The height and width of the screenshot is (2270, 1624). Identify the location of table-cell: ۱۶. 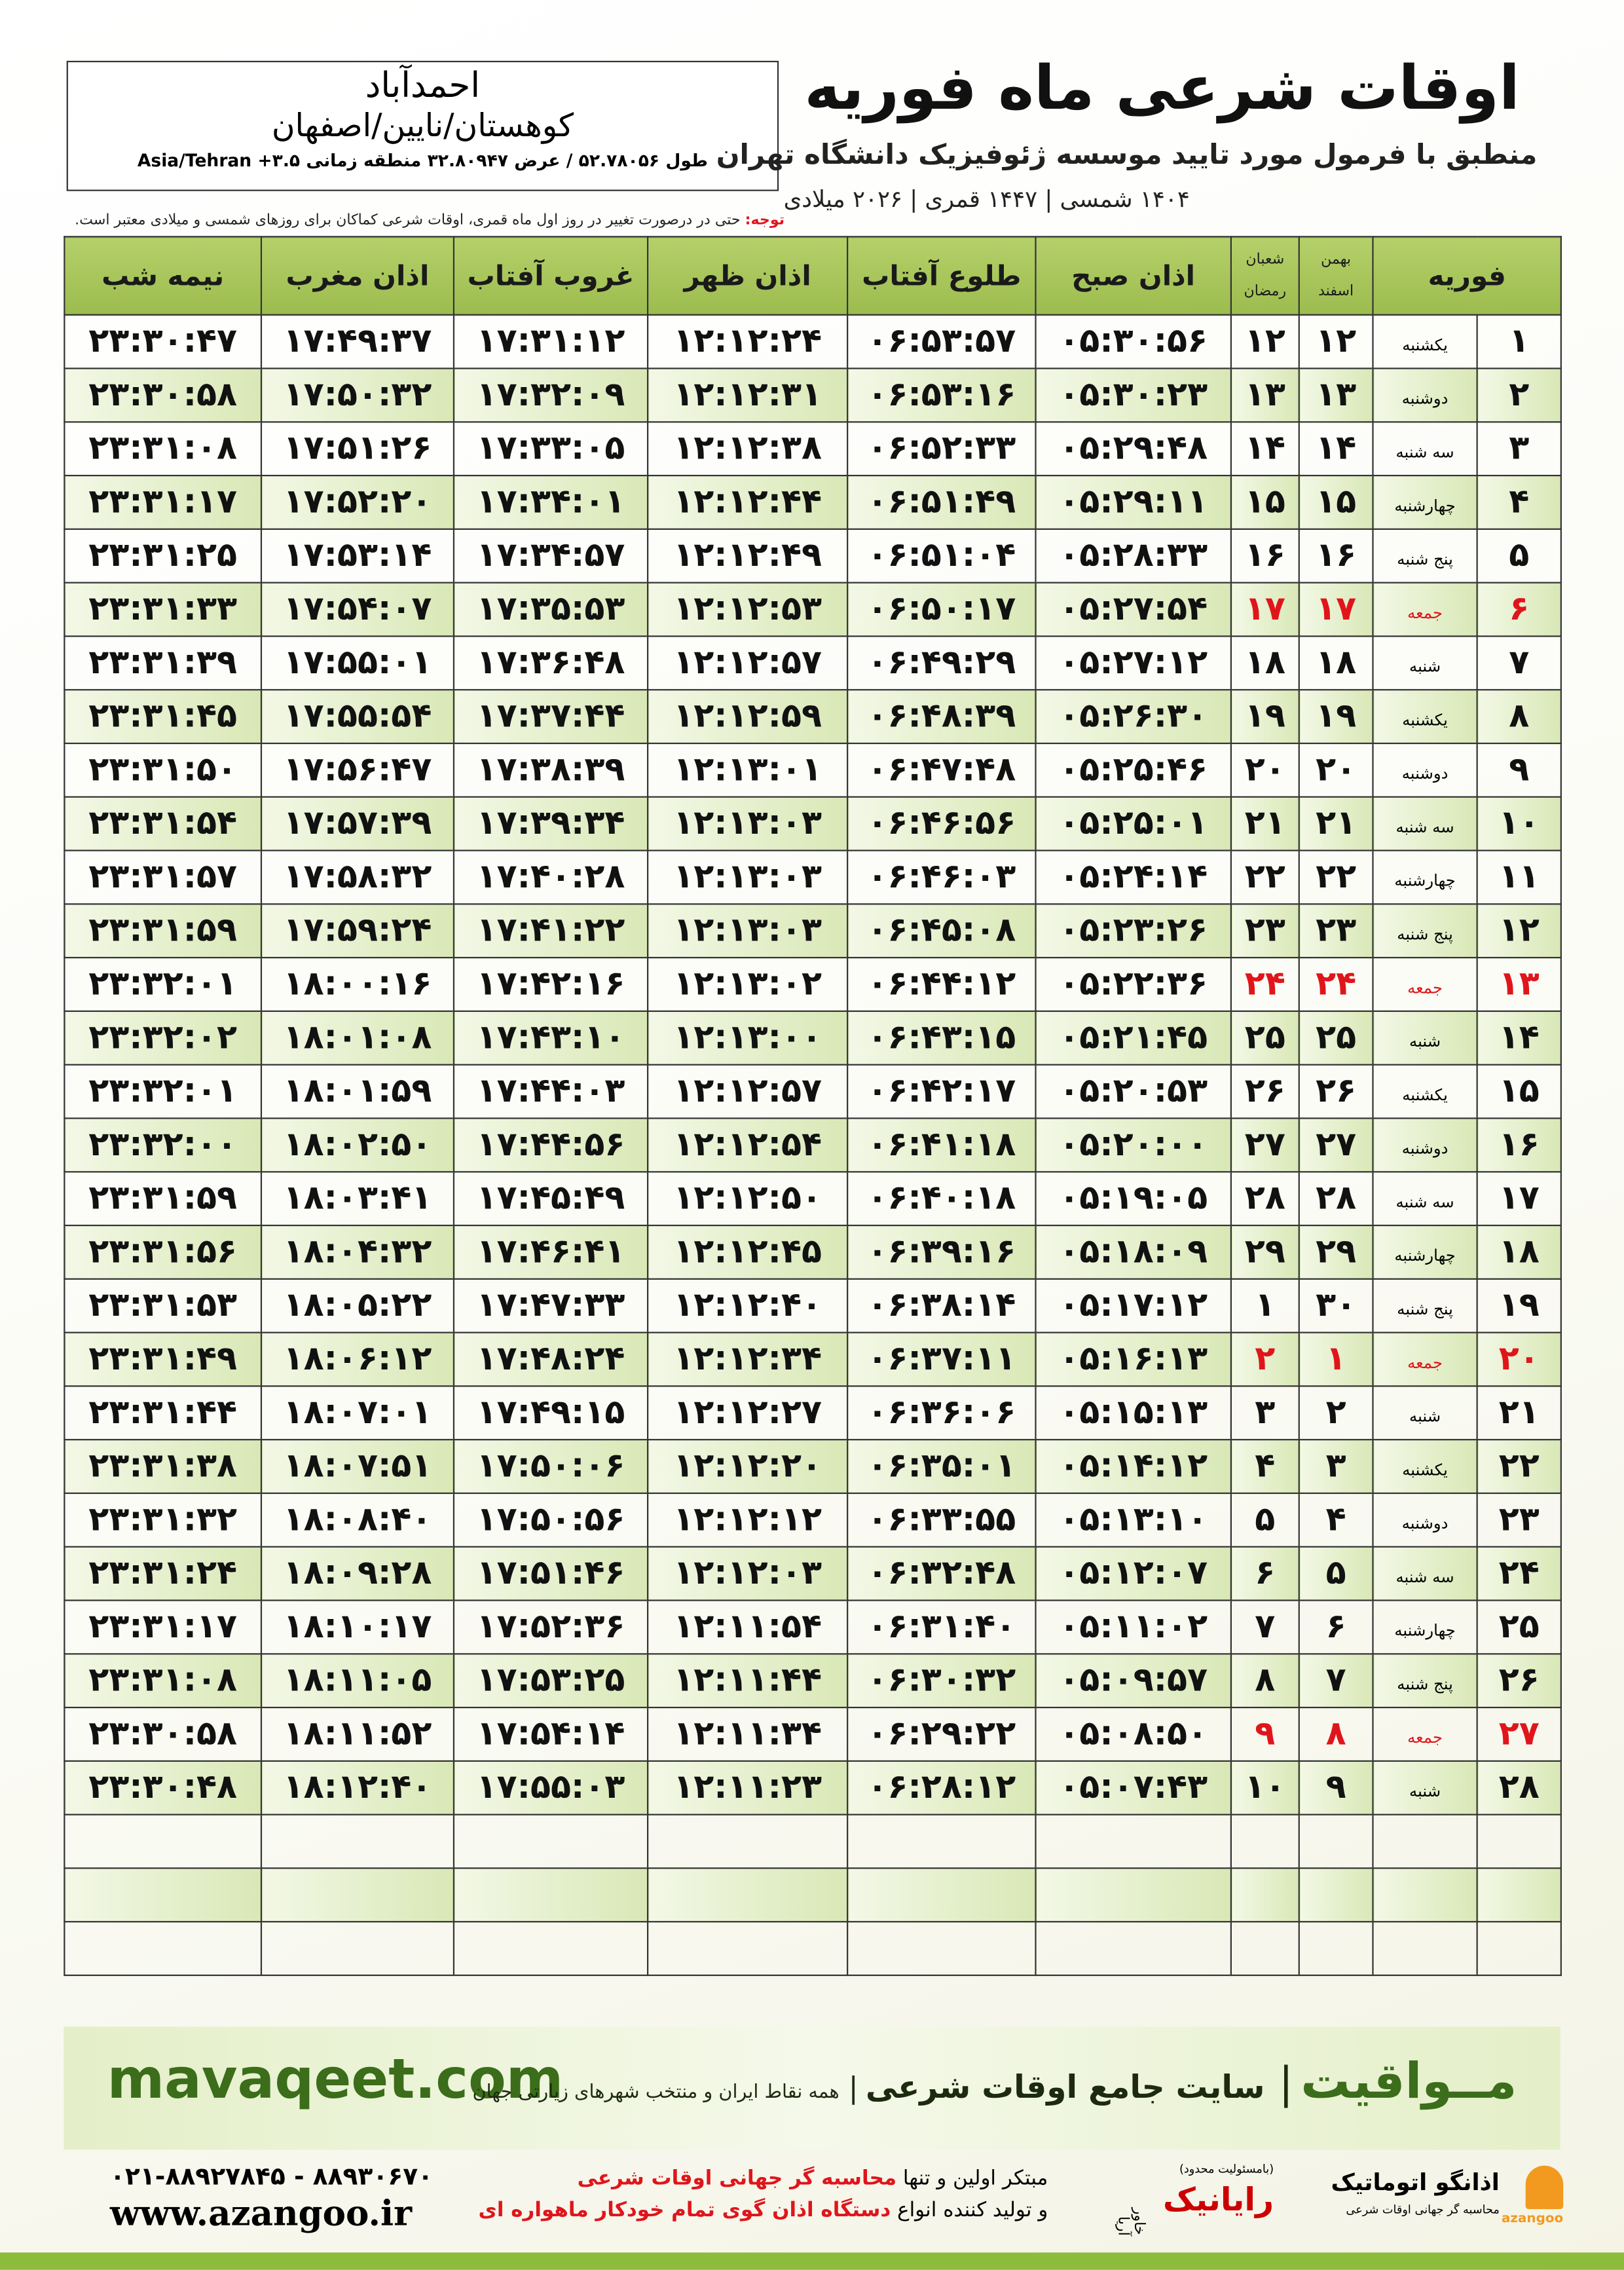
(1336, 556).